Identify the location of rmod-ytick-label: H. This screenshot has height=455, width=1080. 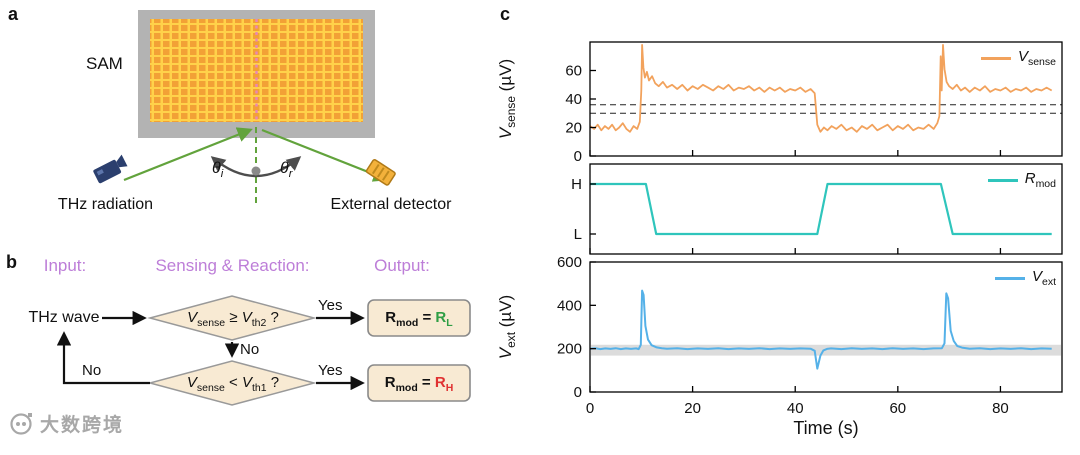
(576, 184).